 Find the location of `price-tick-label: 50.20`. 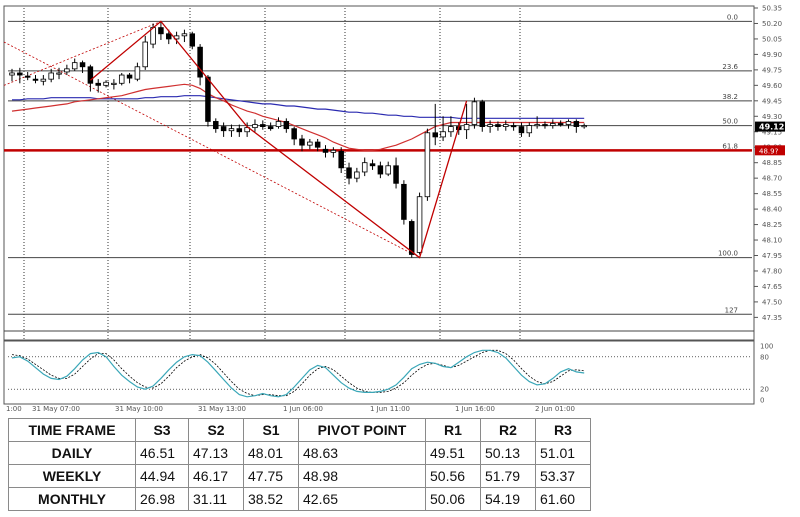

price-tick-label: 50.20 is located at coordinates (772, 24).